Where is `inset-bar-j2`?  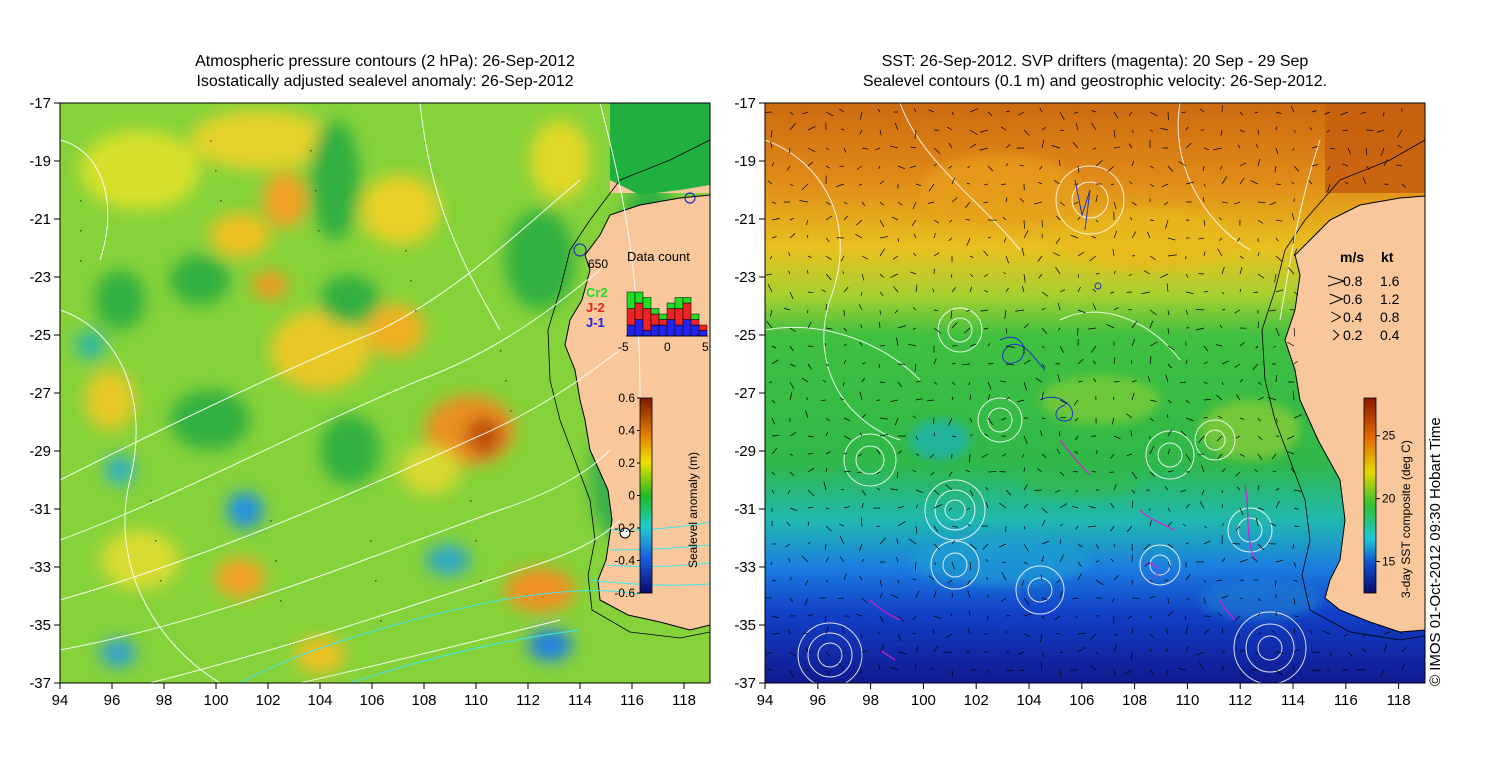 inset-bar-j2 is located at coordinates (695, 322).